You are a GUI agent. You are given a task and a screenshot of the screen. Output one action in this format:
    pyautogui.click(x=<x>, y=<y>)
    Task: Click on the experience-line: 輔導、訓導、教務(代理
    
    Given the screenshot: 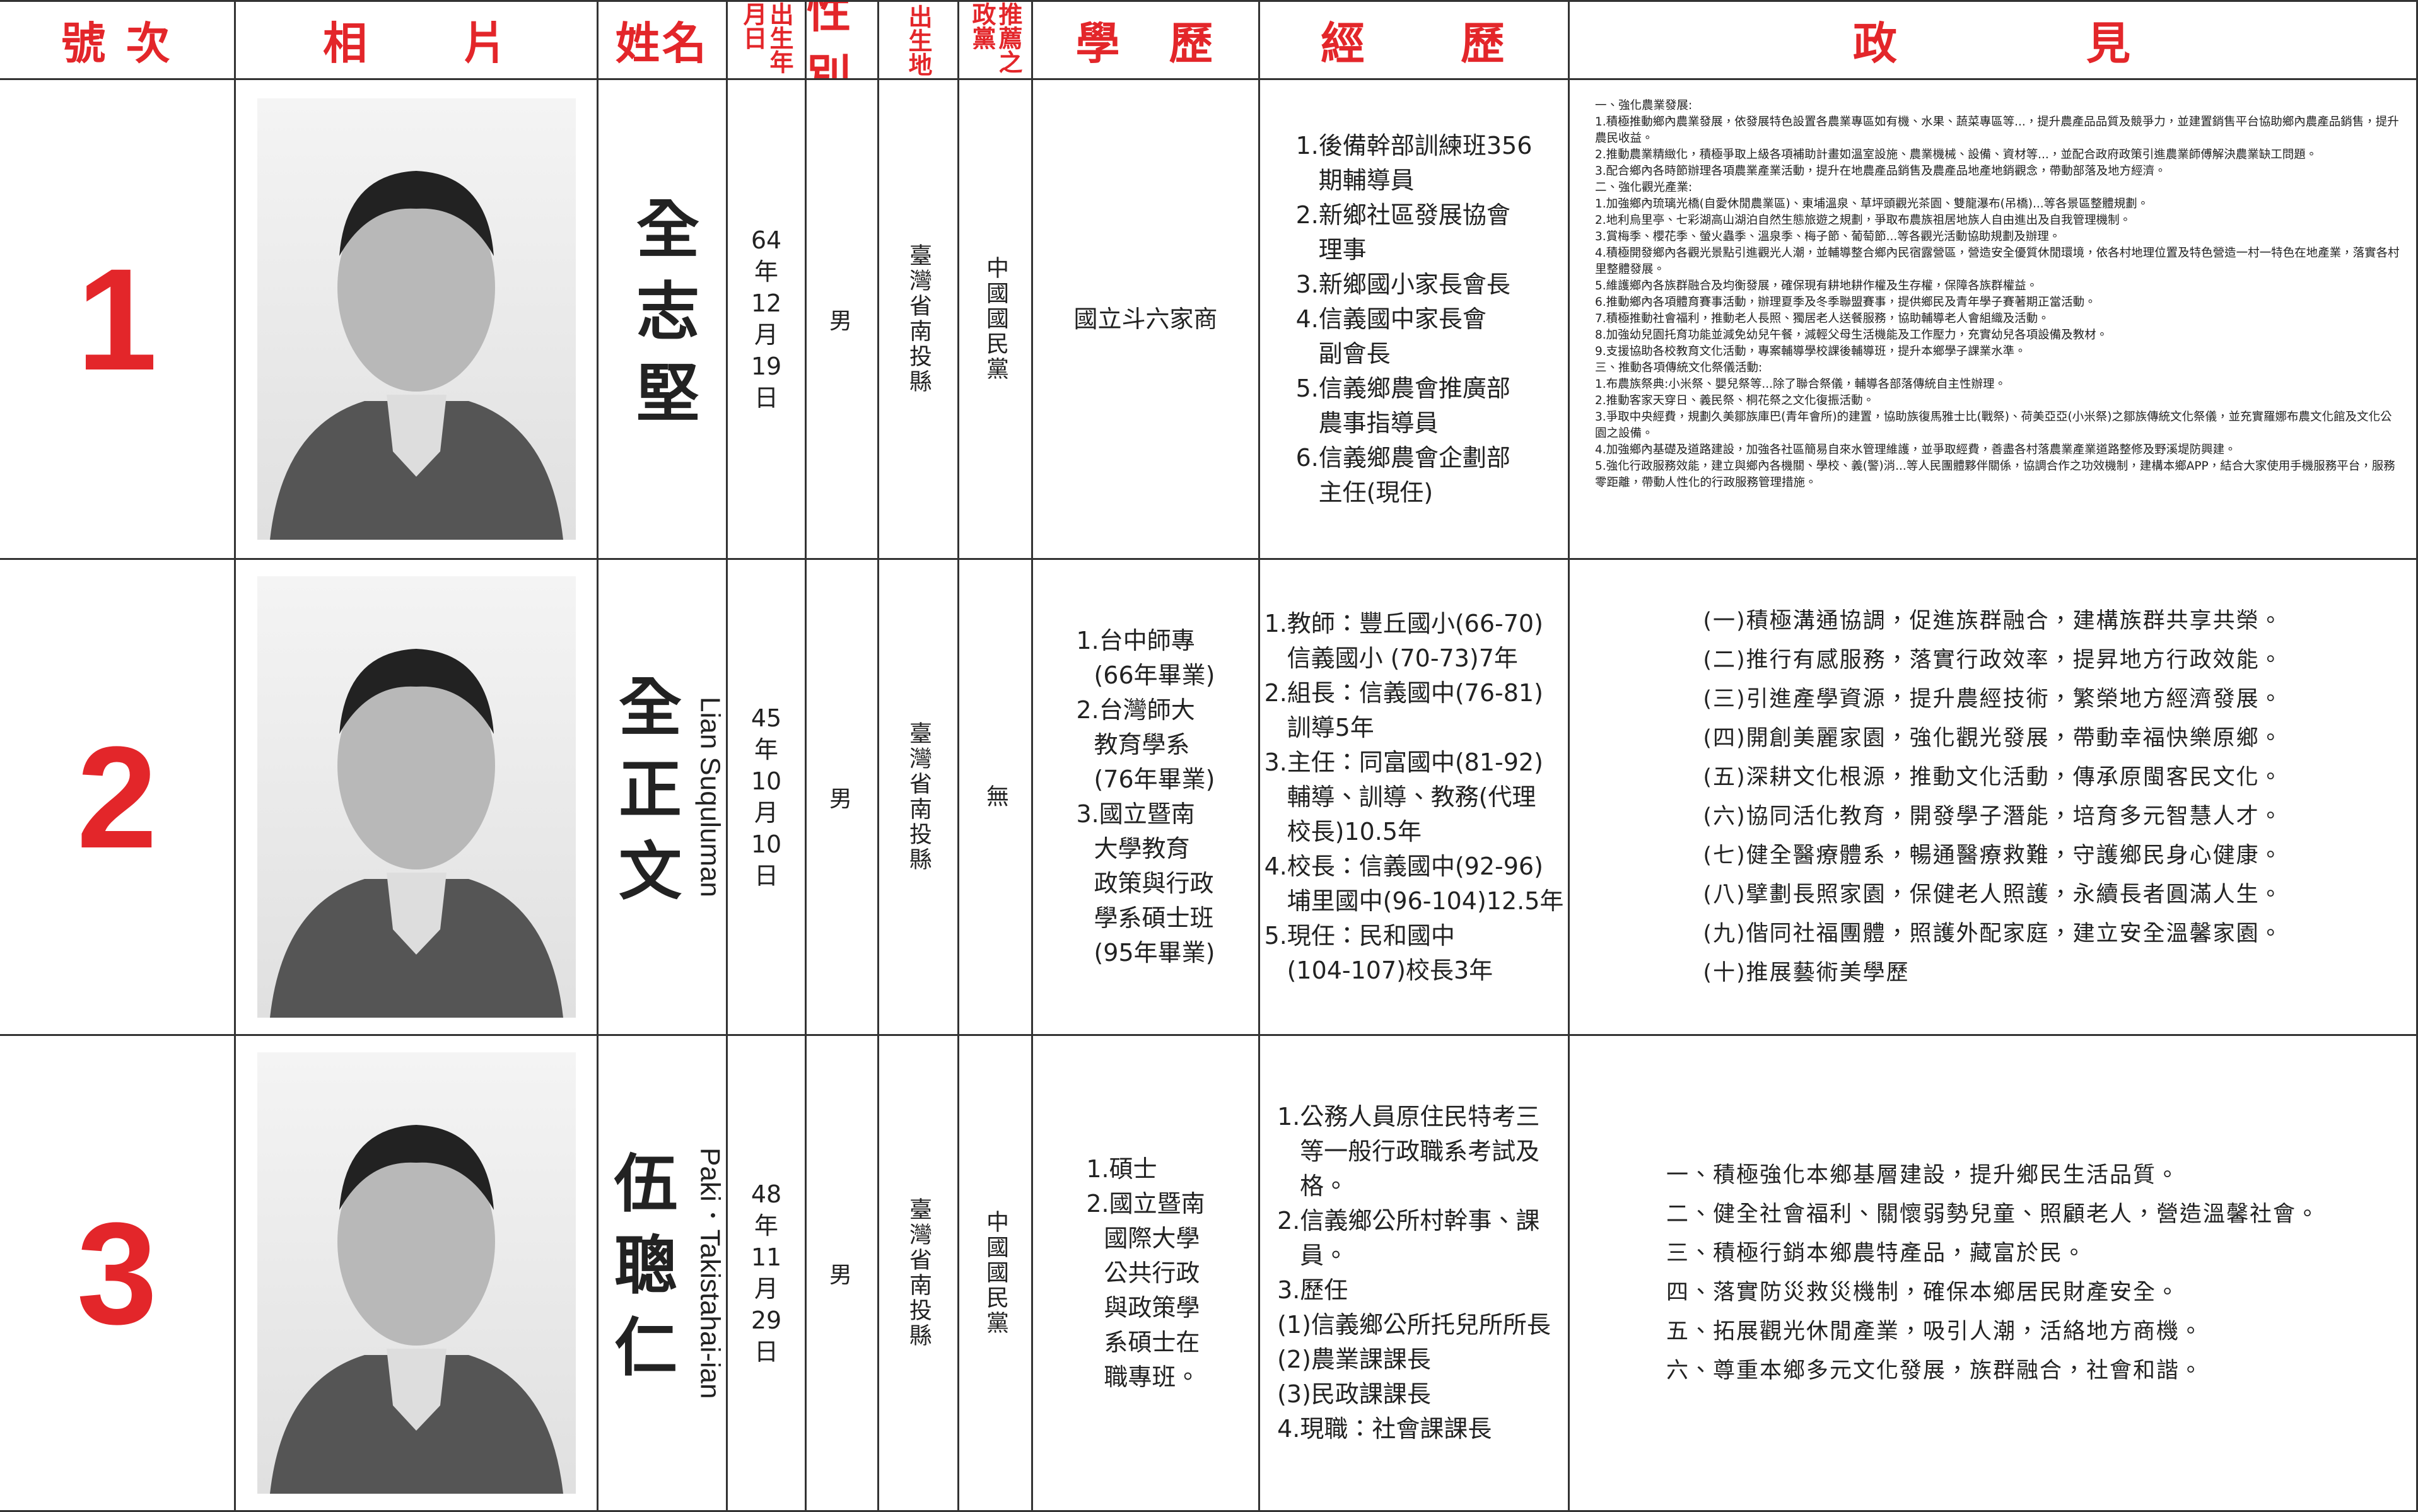 What is the action you would take?
    pyautogui.click(x=1411, y=797)
    